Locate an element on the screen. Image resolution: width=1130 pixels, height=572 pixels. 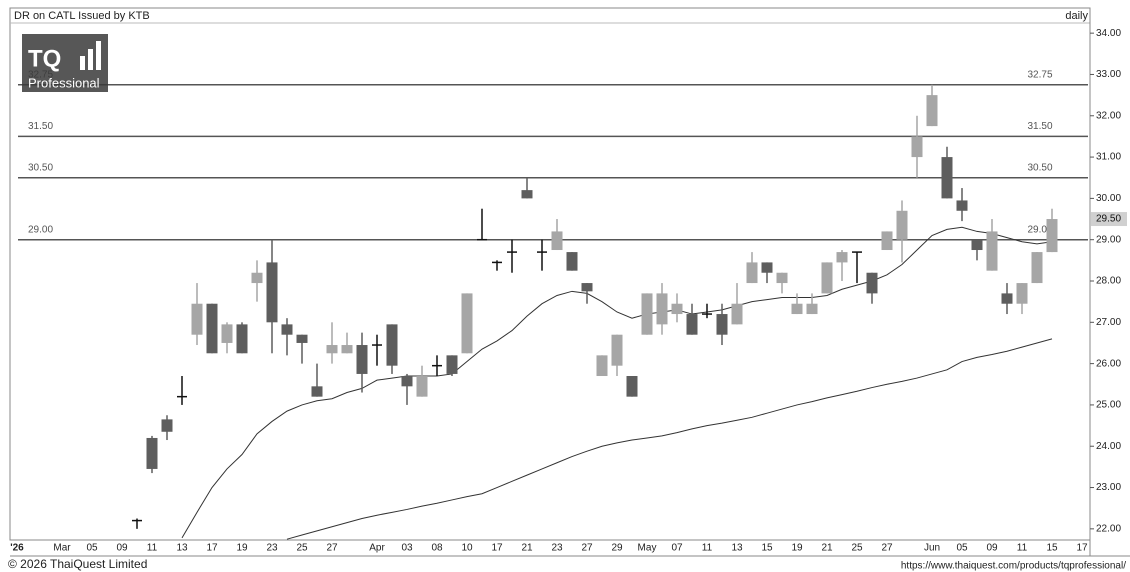
level-label: 32.75 is located at coordinates (1039, 74).